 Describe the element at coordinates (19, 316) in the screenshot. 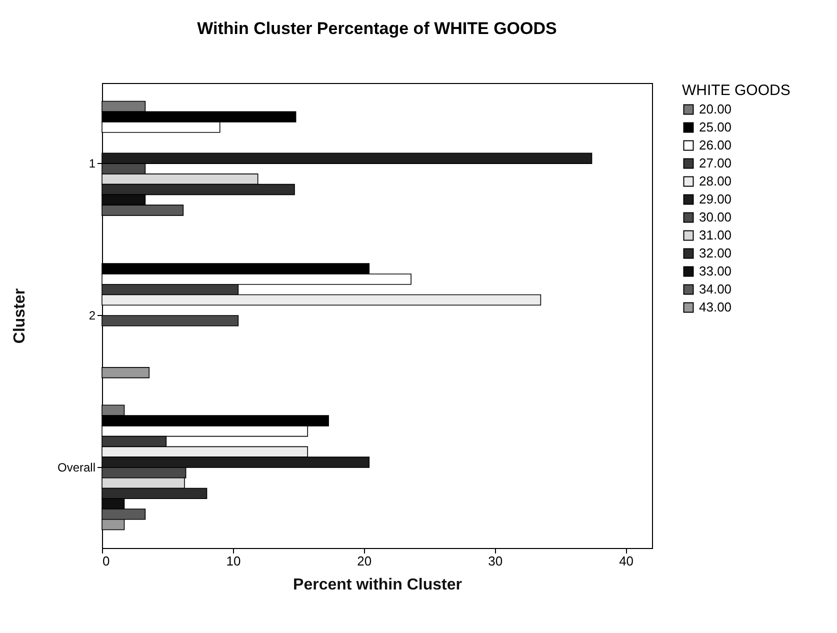

I see `y-axis-title: Cluster` at that location.